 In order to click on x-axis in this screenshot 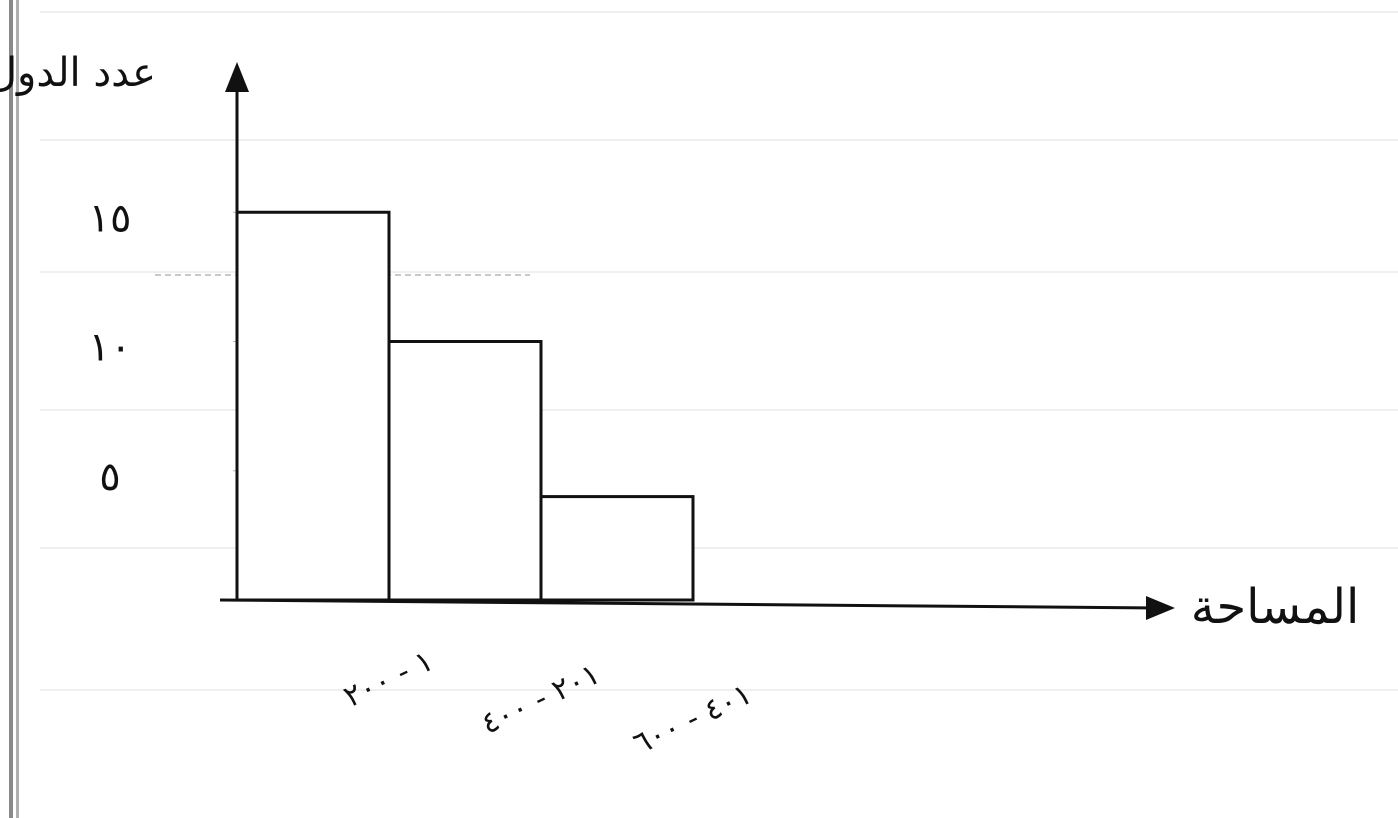, I will do `click(690, 604)`.